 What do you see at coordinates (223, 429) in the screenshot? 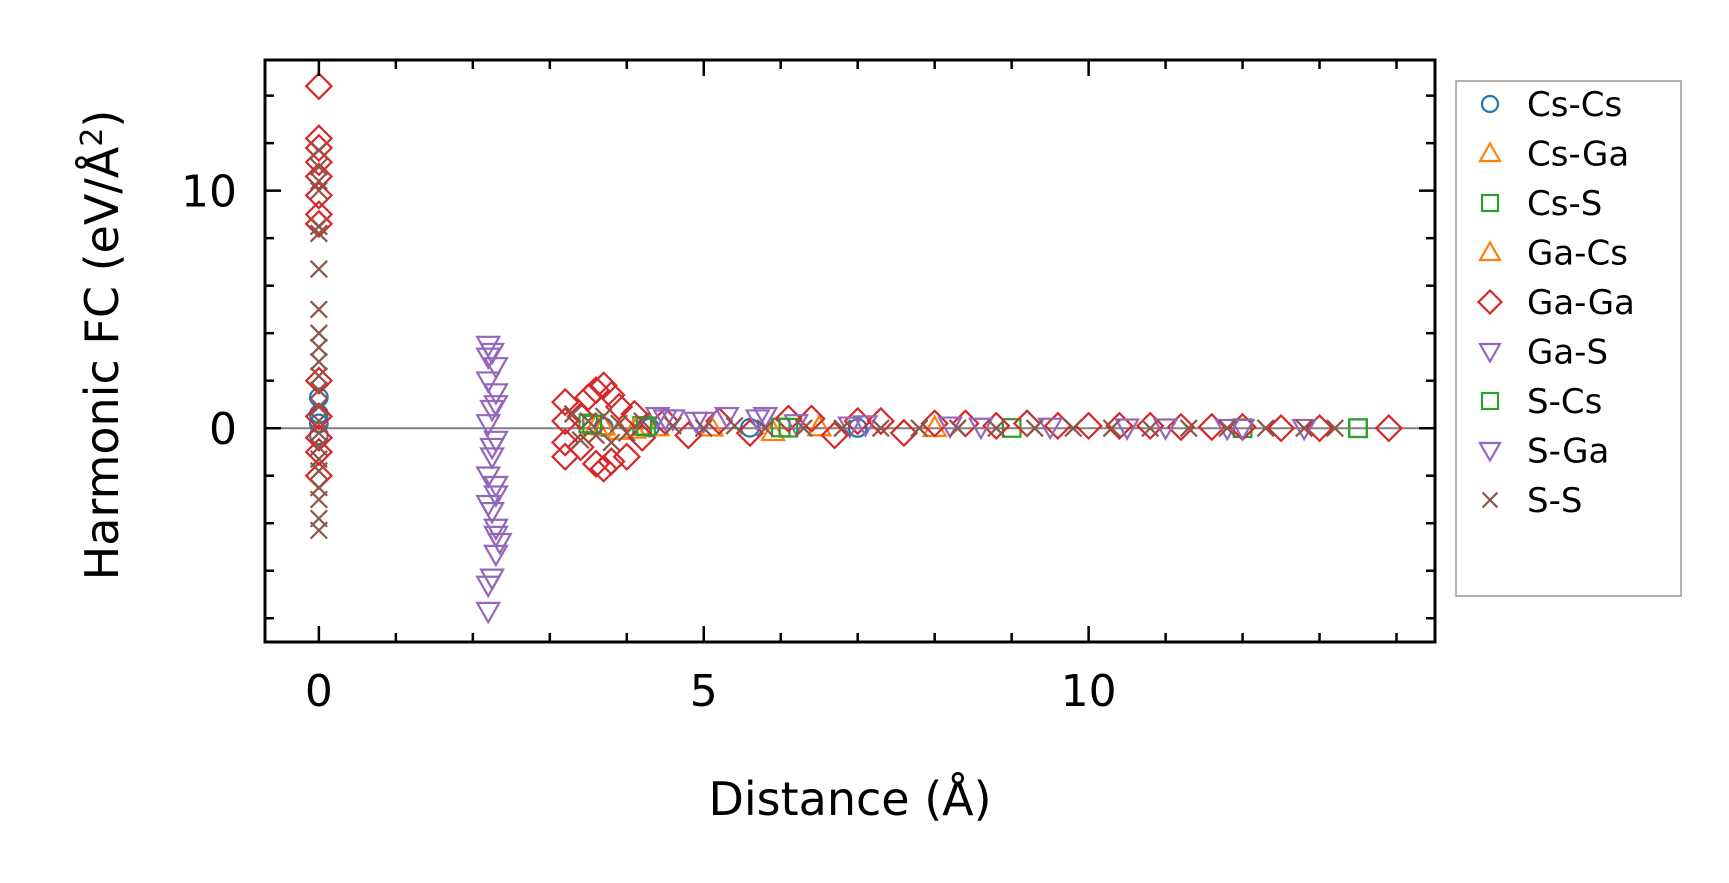
I see `y-tick-label: 0` at bounding box center [223, 429].